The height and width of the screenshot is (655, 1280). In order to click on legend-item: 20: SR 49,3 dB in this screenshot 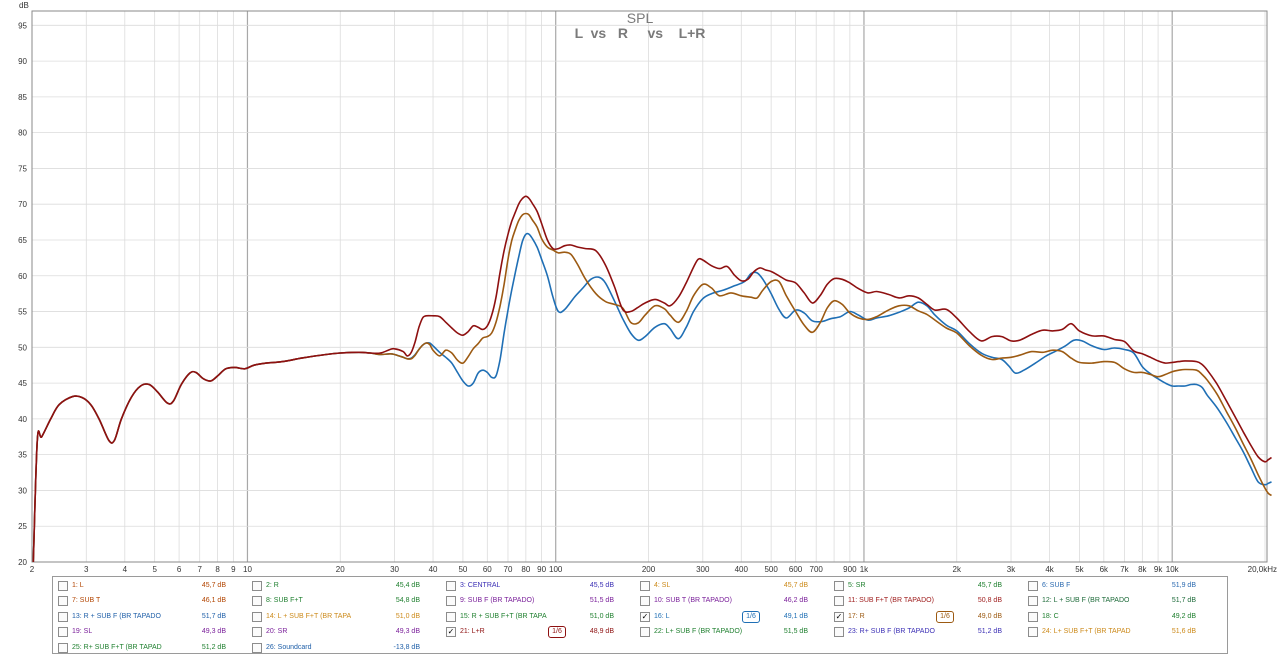, I will do `click(347, 631)`.